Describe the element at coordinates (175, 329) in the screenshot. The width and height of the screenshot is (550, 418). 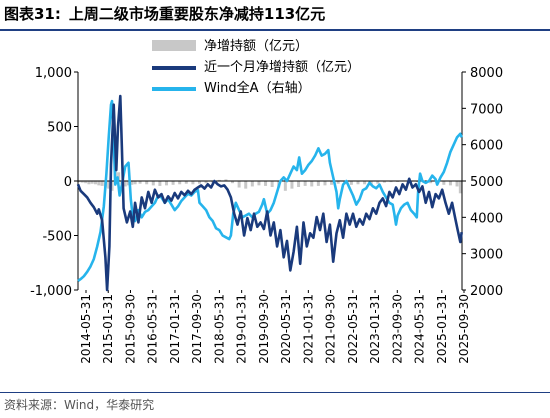
I see `x-tick-label: 2017-01-31` at that location.